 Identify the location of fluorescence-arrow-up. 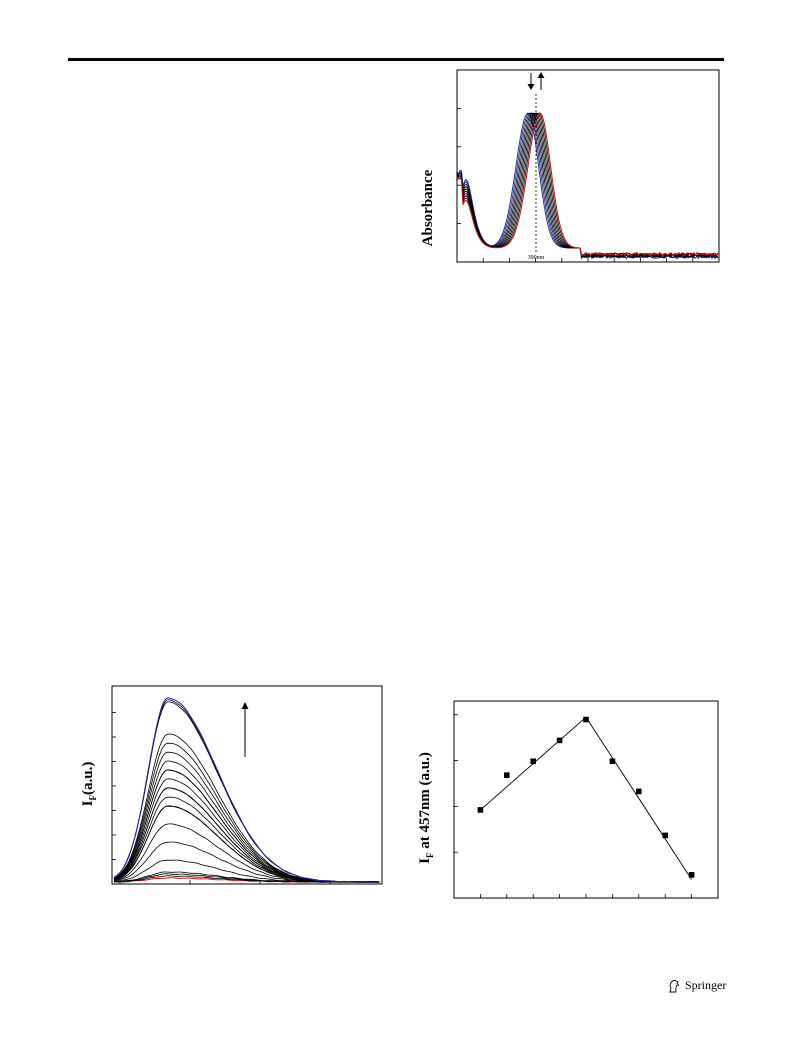
(245, 729).